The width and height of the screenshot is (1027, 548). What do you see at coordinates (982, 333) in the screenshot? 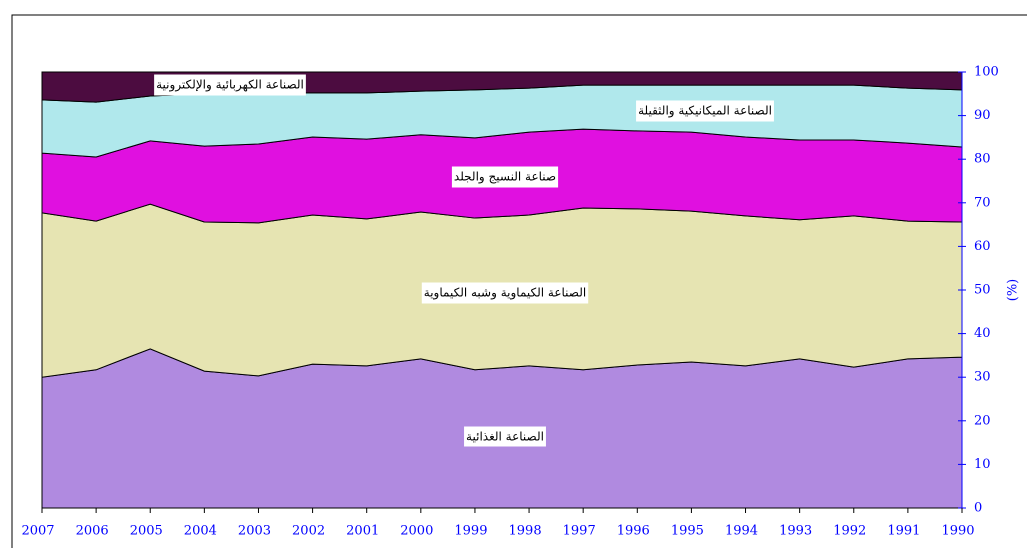
I see `y-tick-label: 40` at bounding box center [982, 333].